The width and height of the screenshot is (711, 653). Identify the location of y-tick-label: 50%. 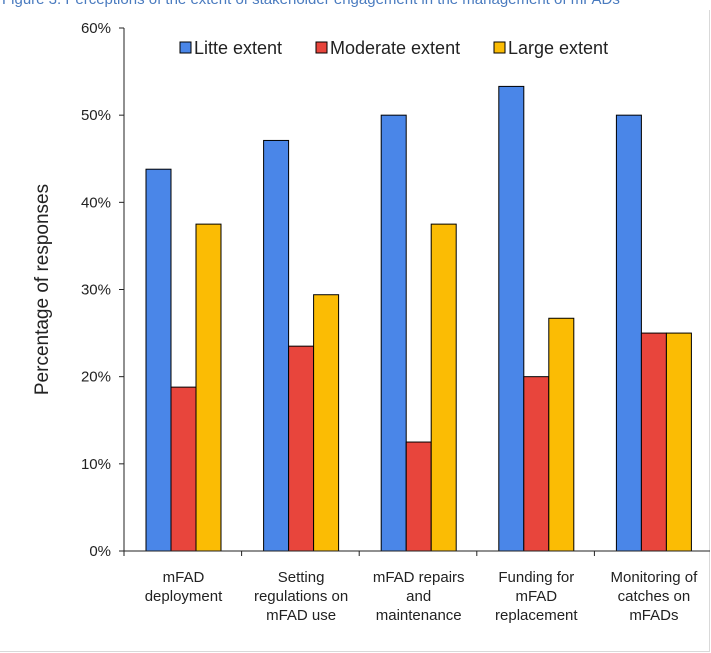
(96, 115).